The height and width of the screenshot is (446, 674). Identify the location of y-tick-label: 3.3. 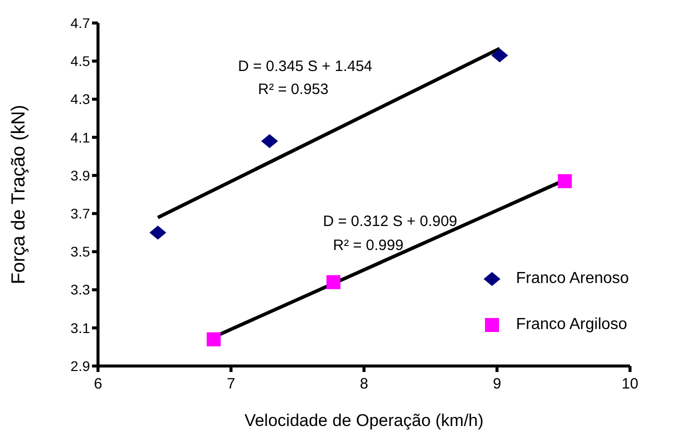
(80, 290).